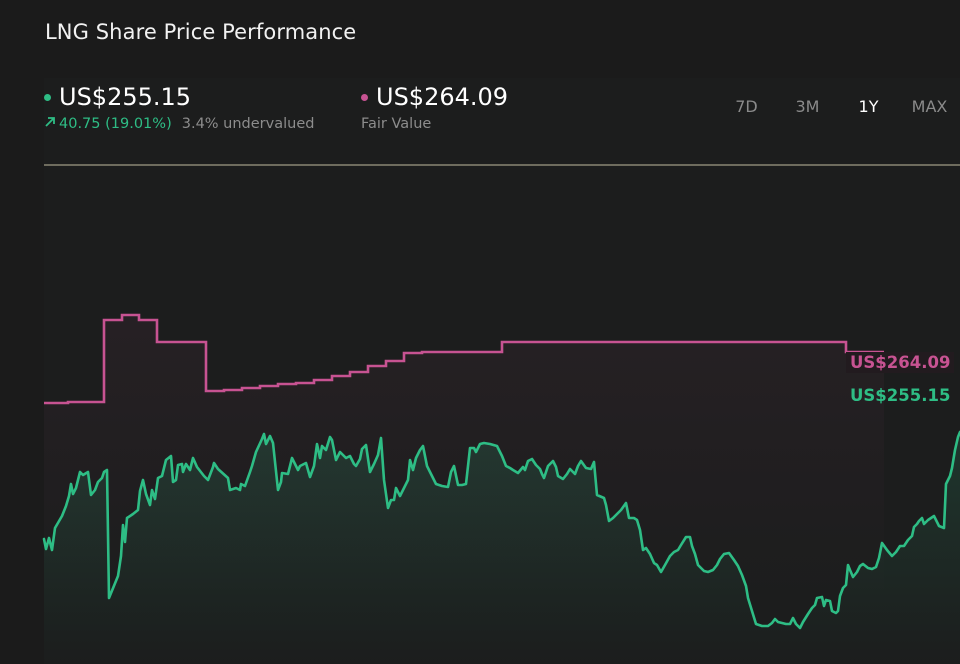 Image resolution: width=960 pixels, height=664 pixels. Describe the element at coordinates (838, 106) in the screenshot. I see `range-tabs: 7D 3M 1Y MAX` at that location.